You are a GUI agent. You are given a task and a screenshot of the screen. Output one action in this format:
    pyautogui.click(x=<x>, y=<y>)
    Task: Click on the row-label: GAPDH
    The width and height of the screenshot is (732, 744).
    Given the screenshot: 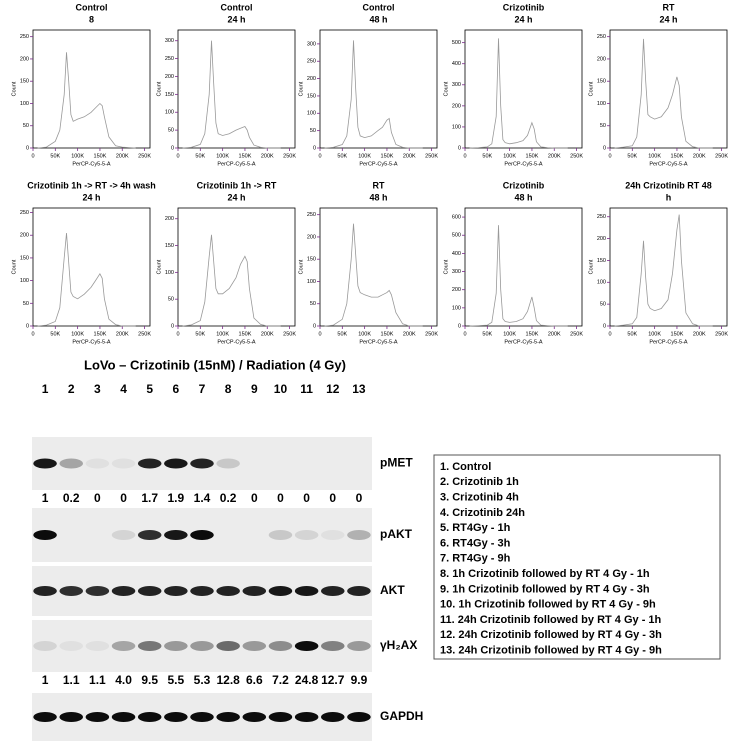 What is the action you would take?
    pyautogui.click(x=401, y=716)
    